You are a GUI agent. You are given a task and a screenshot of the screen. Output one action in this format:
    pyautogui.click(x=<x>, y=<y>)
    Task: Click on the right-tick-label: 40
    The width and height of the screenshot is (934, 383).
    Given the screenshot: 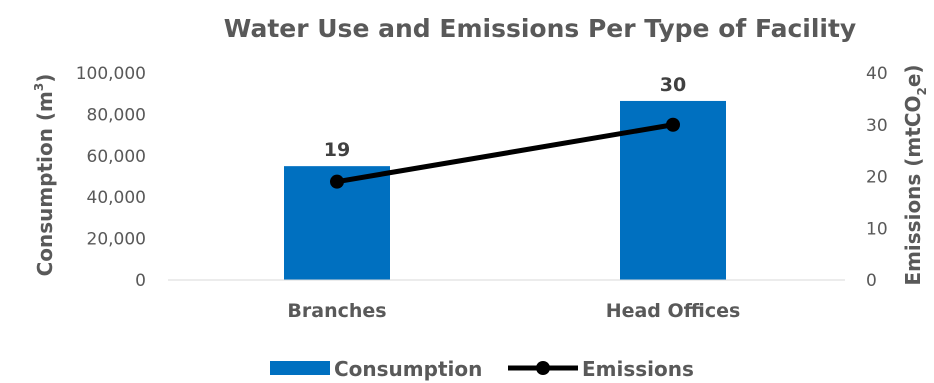 What is the action you would take?
    pyautogui.click(x=877, y=74)
    